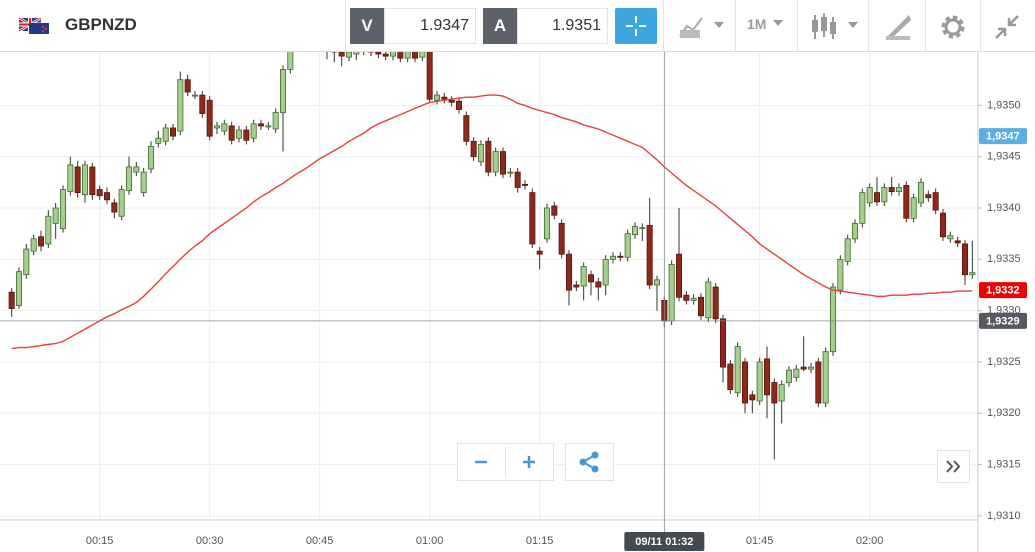 This screenshot has width=1035, height=552. Describe the element at coordinates (589, 462) in the screenshot. I see `share-button` at that location.